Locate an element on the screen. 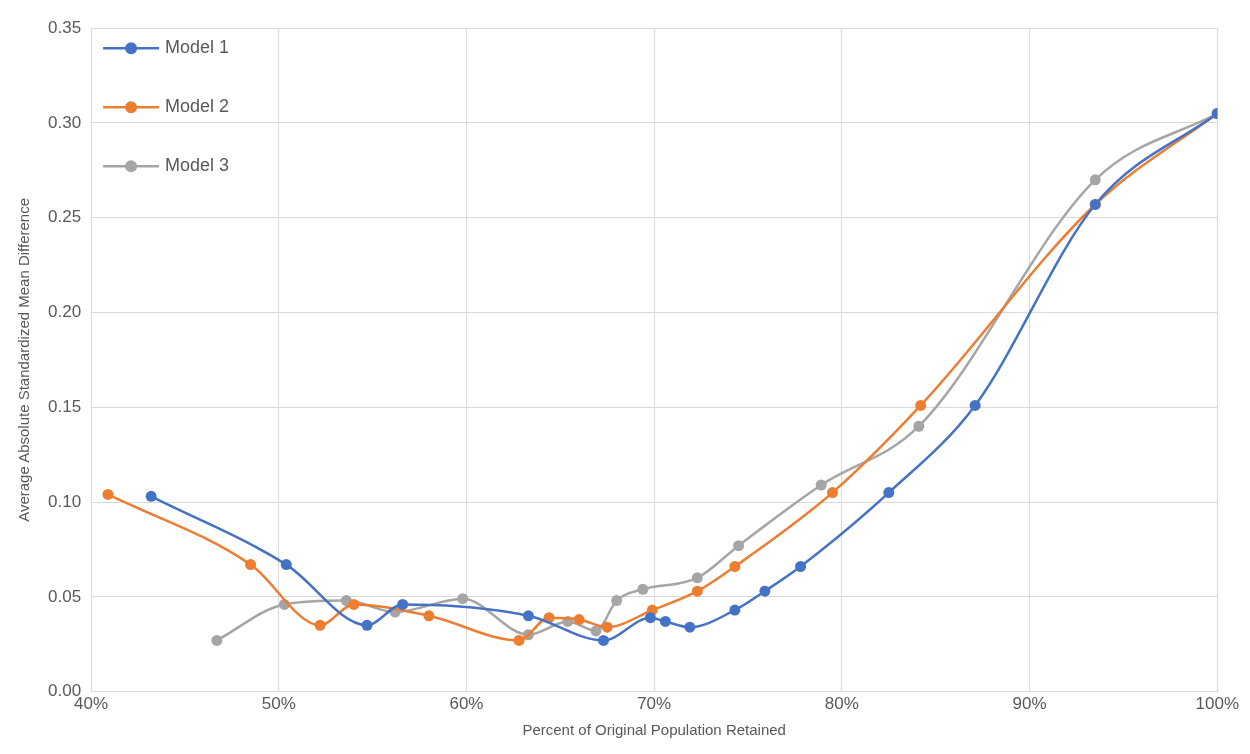 Image resolution: width=1250 pixels, height=754 pixels. legend-label: Model 2 is located at coordinates (197, 106).